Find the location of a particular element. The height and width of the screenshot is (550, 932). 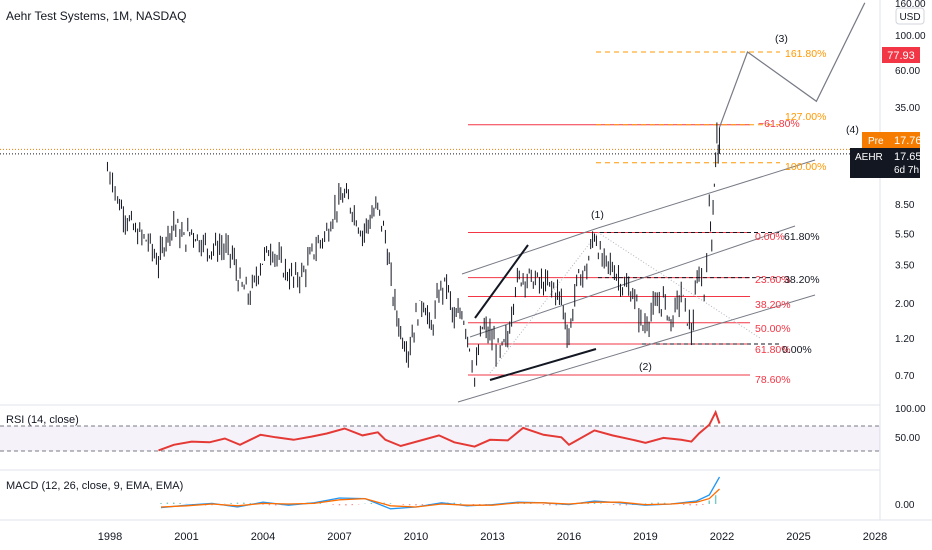

time-tick-label: 2016 is located at coordinates (569, 537).